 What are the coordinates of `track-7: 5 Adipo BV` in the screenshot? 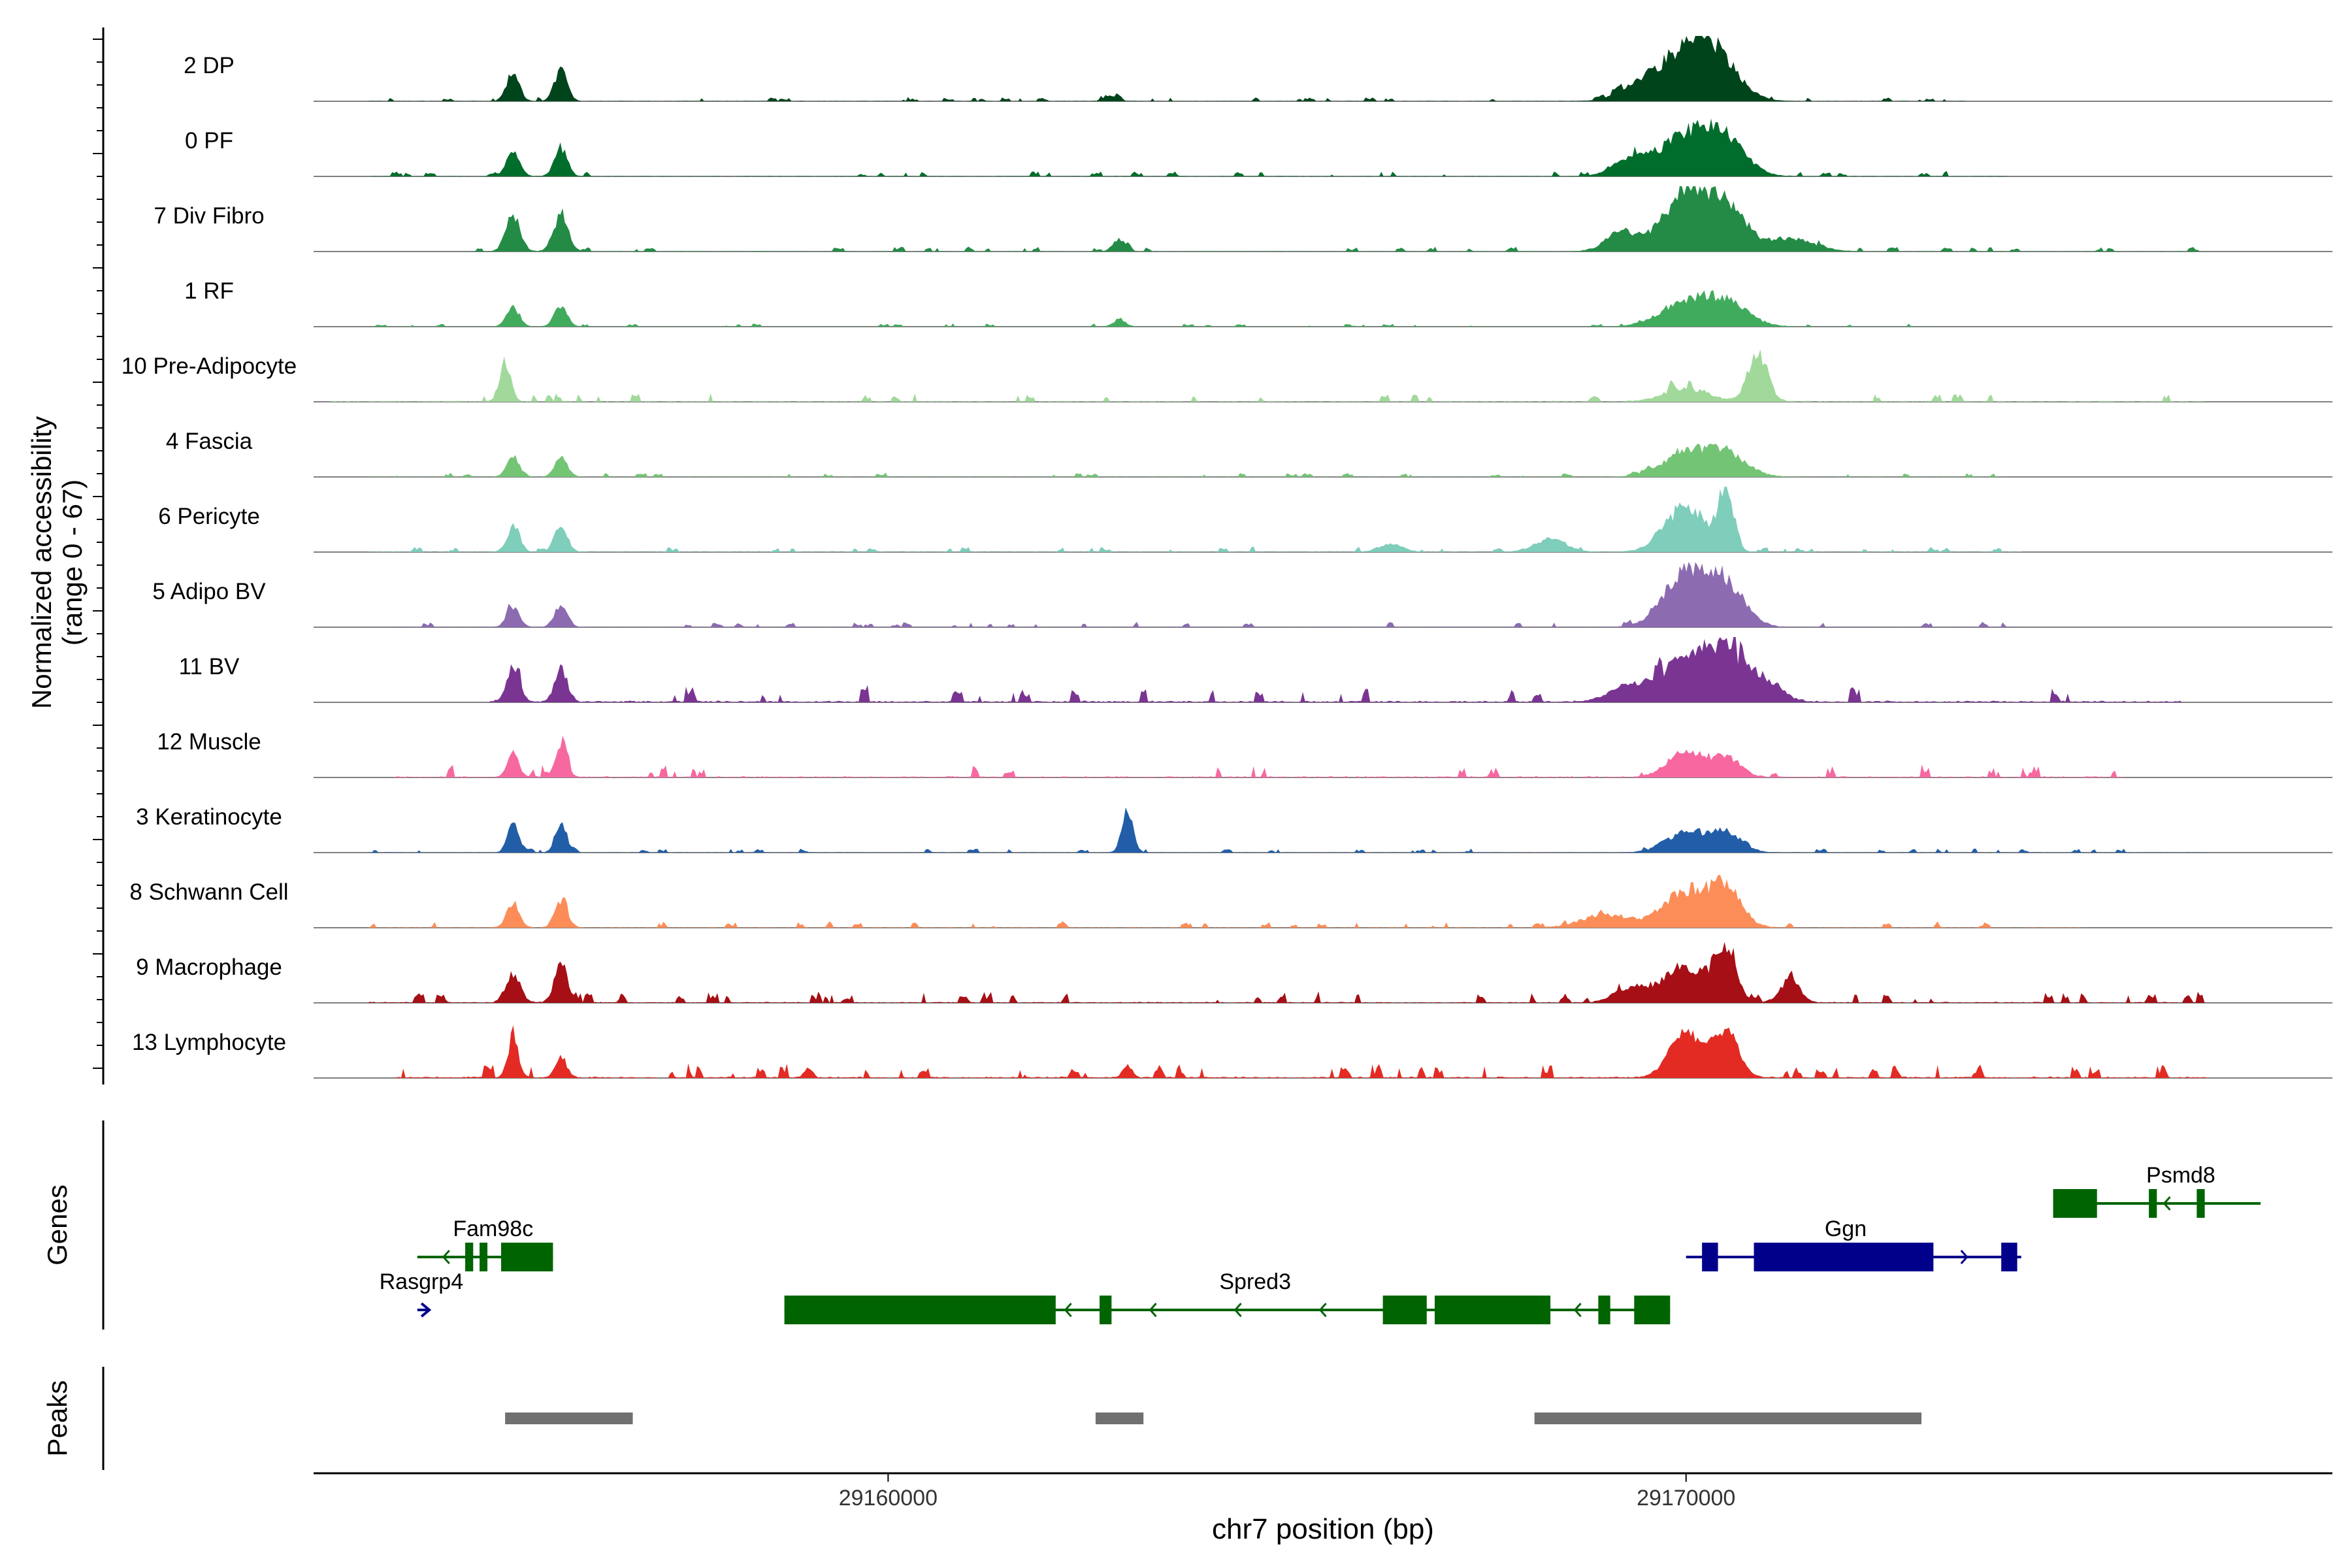 It's located at (1242, 595).